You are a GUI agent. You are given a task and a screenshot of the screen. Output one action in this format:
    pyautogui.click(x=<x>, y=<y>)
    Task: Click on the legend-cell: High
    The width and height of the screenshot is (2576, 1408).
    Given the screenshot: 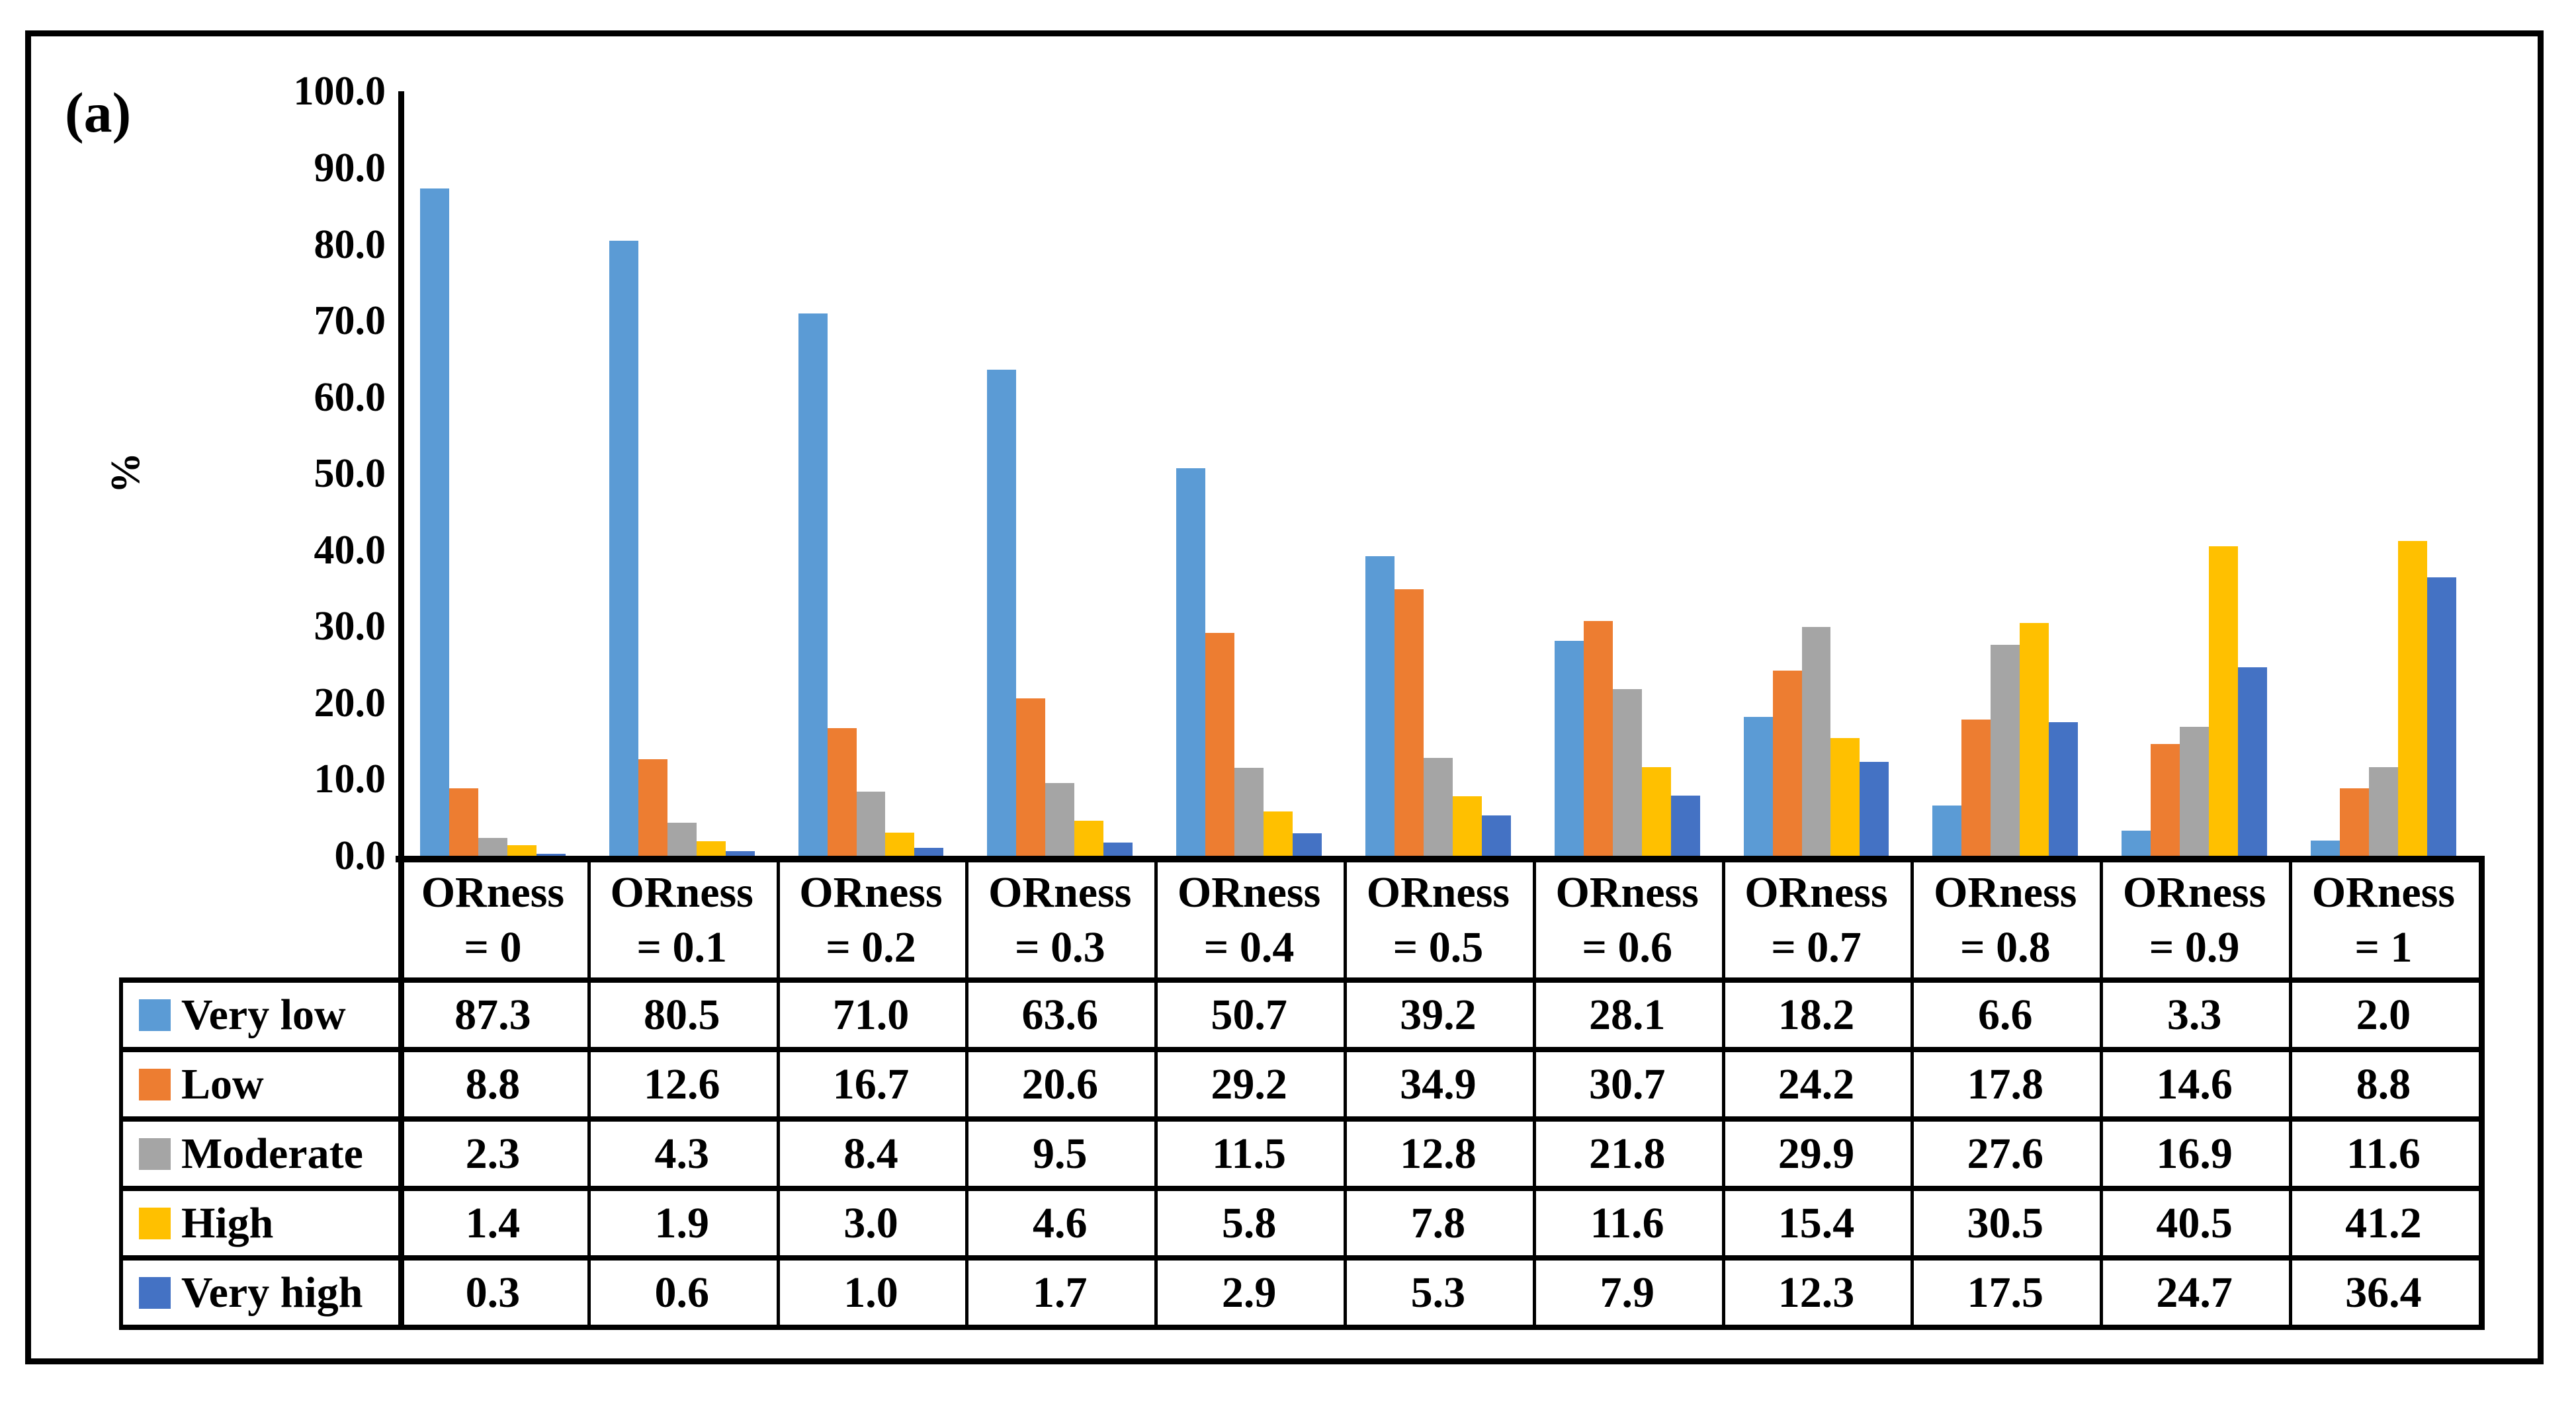 What is the action you would take?
    pyautogui.click(x=260, y=1223)
    